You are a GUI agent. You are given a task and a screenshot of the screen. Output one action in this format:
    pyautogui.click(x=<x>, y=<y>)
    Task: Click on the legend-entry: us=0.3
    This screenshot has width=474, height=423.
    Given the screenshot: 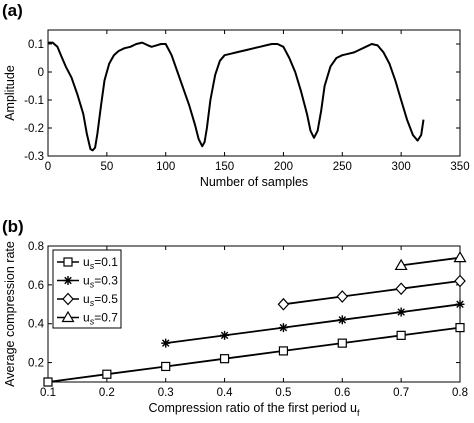 What is the action you would take?
    pyautogui.click(x=100, y=282)
    